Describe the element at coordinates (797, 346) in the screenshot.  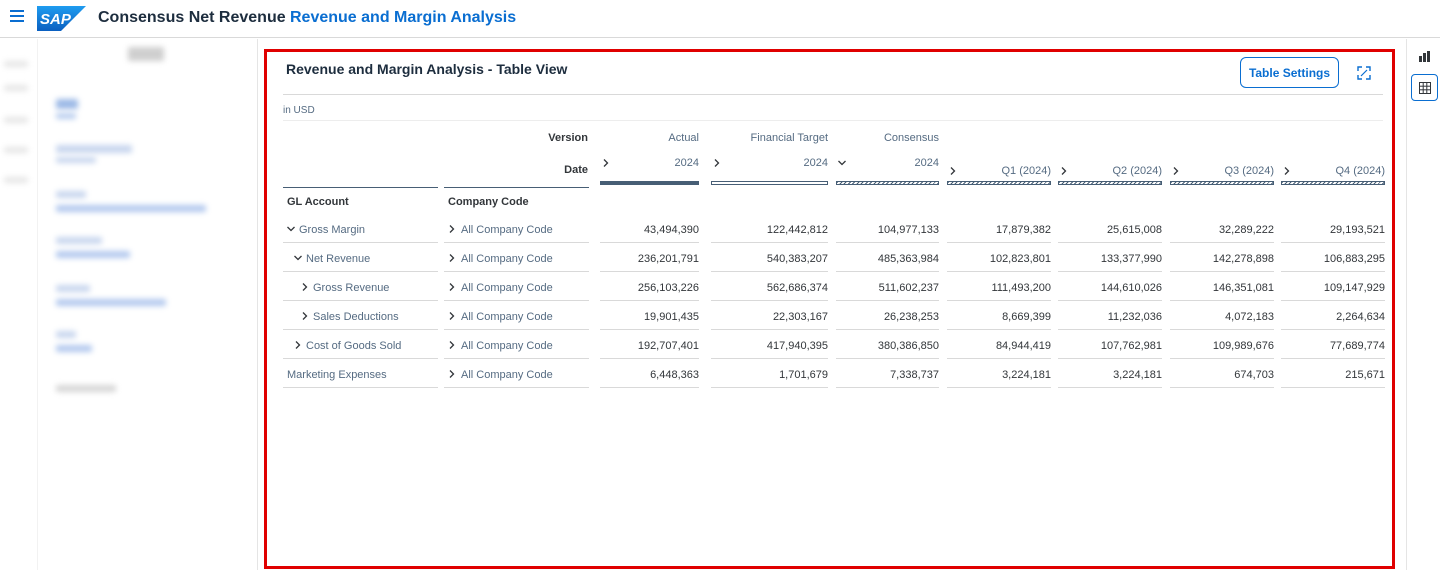
I see `value-cell: 417,940,395` at that location.